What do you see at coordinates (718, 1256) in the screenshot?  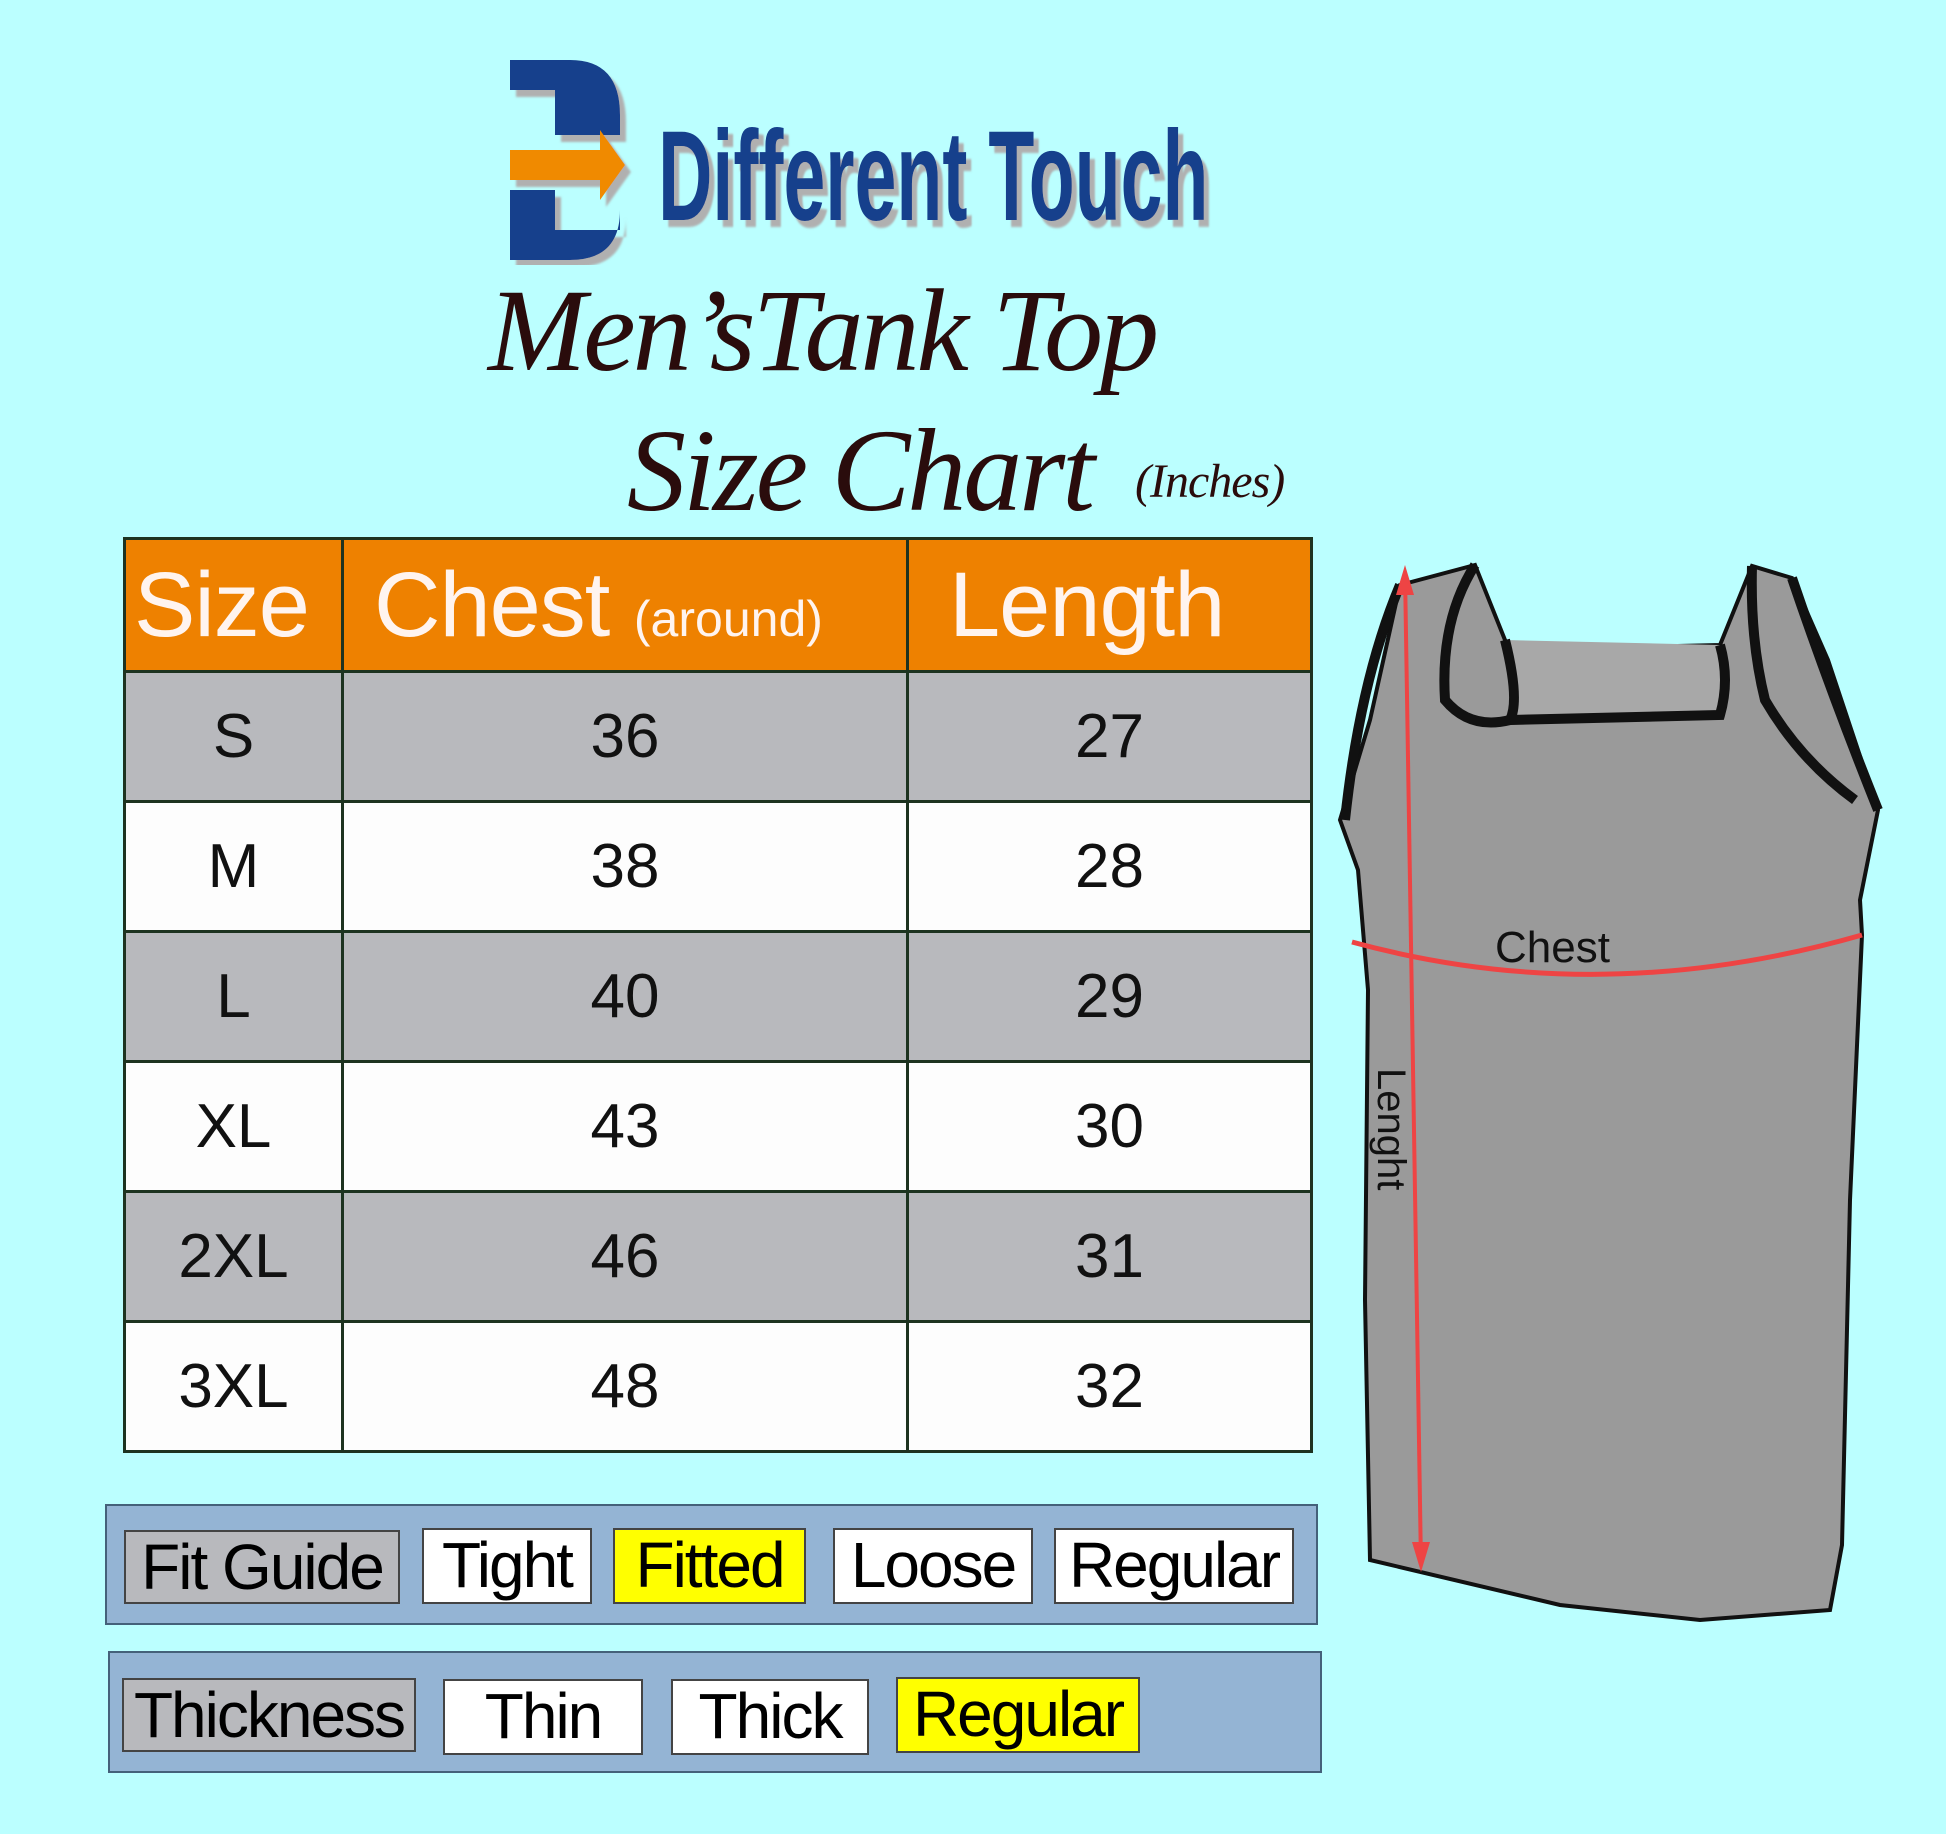 I see `table-row: 2XL 46 31` at bounding box center [718, 1256].